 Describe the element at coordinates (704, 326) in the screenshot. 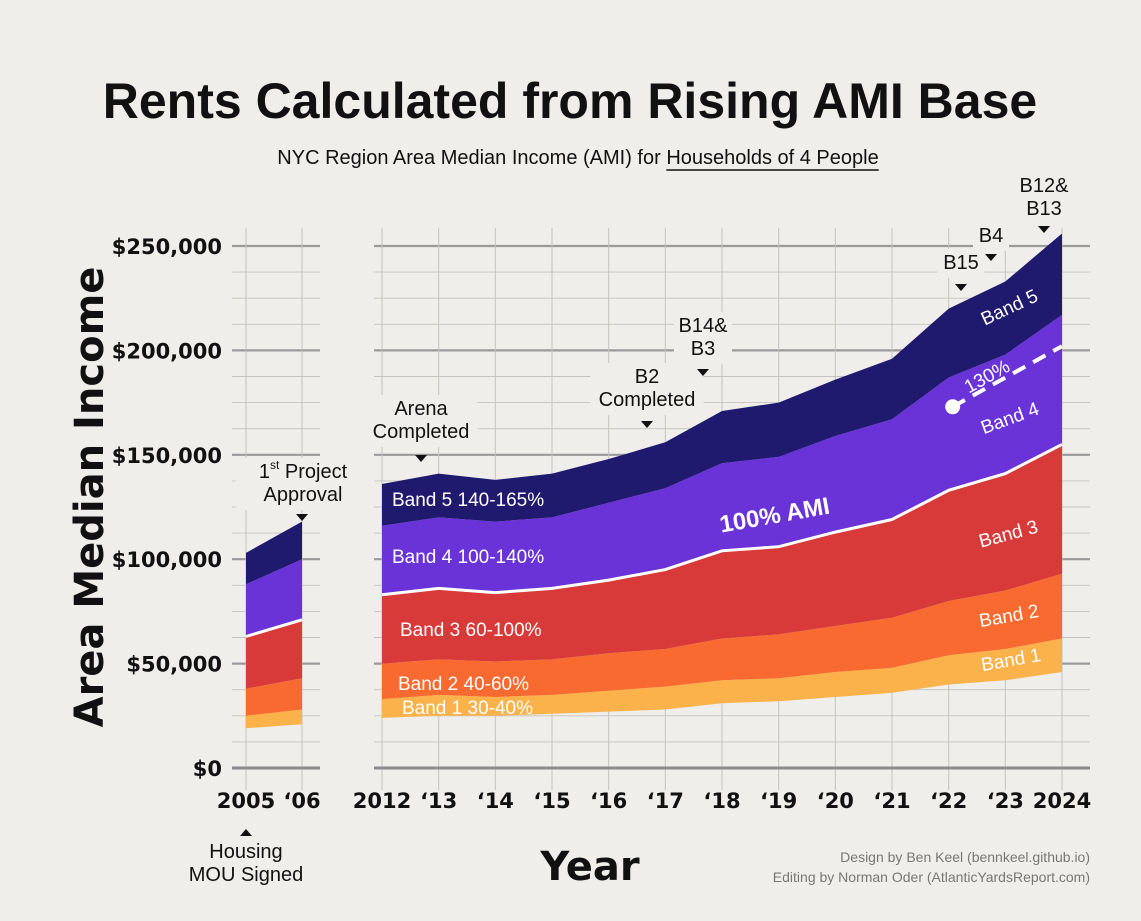

I see `annotation-text: B14&` at that location.